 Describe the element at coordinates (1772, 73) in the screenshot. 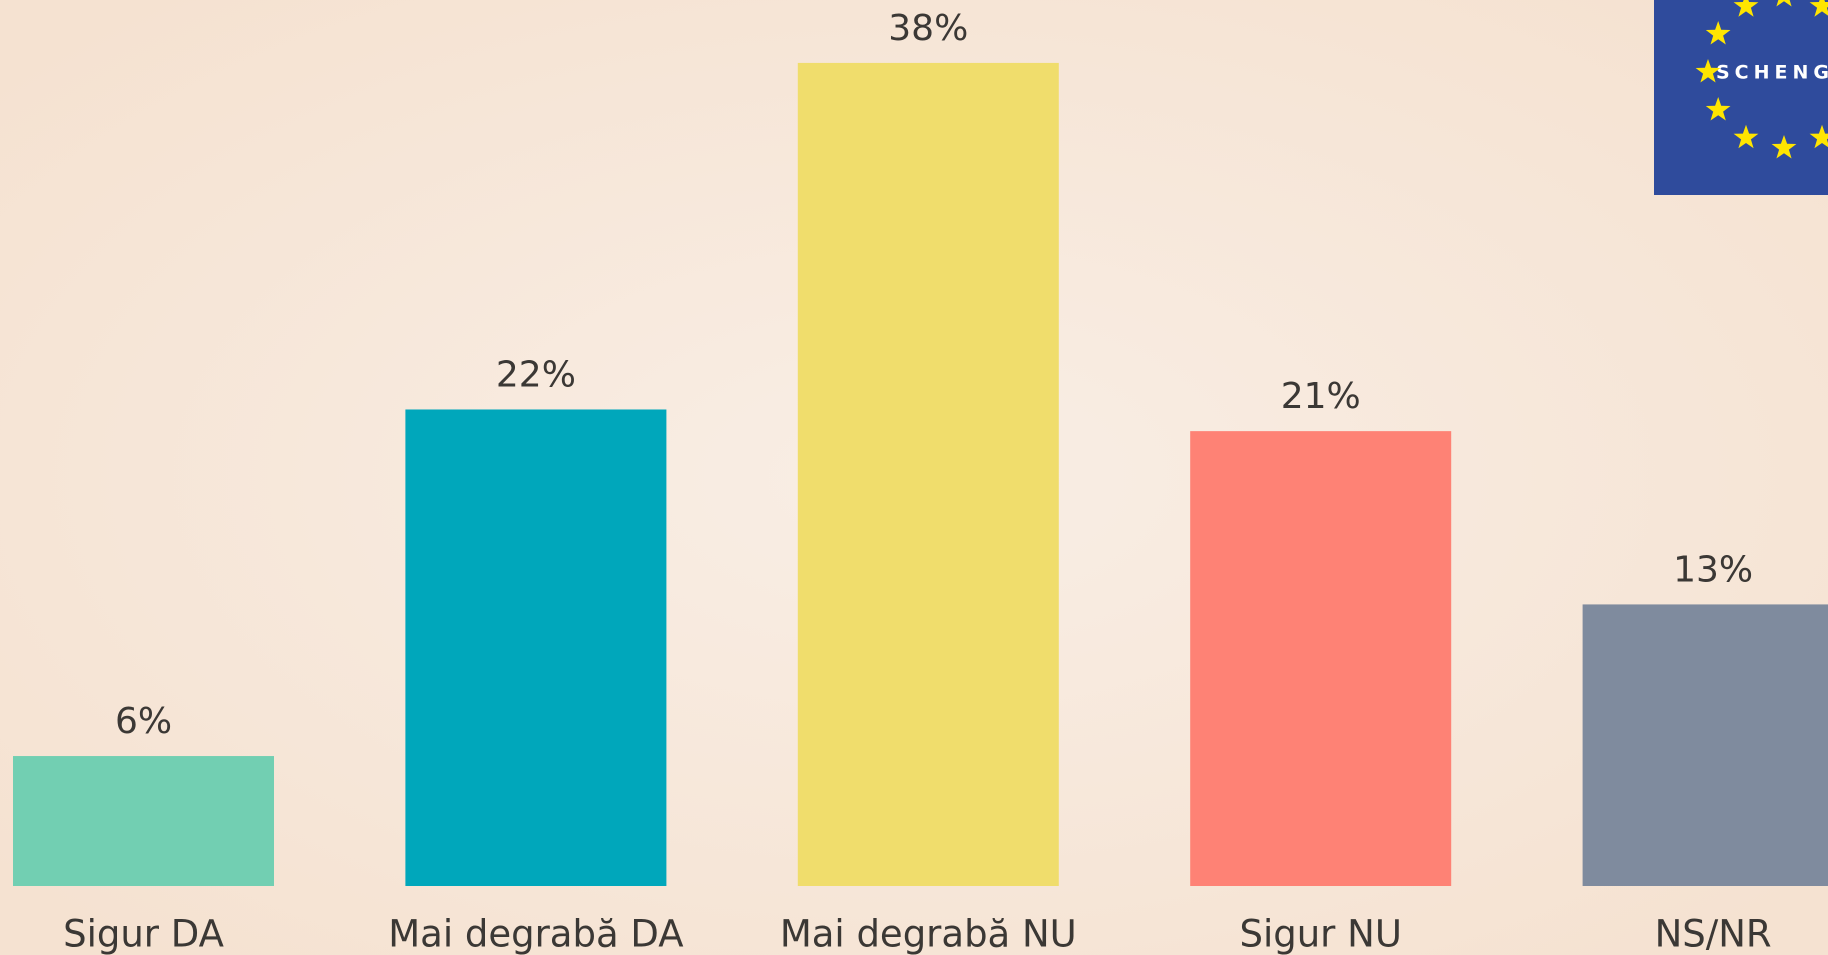

I see `logo-text: SCHENGEN` at that location.